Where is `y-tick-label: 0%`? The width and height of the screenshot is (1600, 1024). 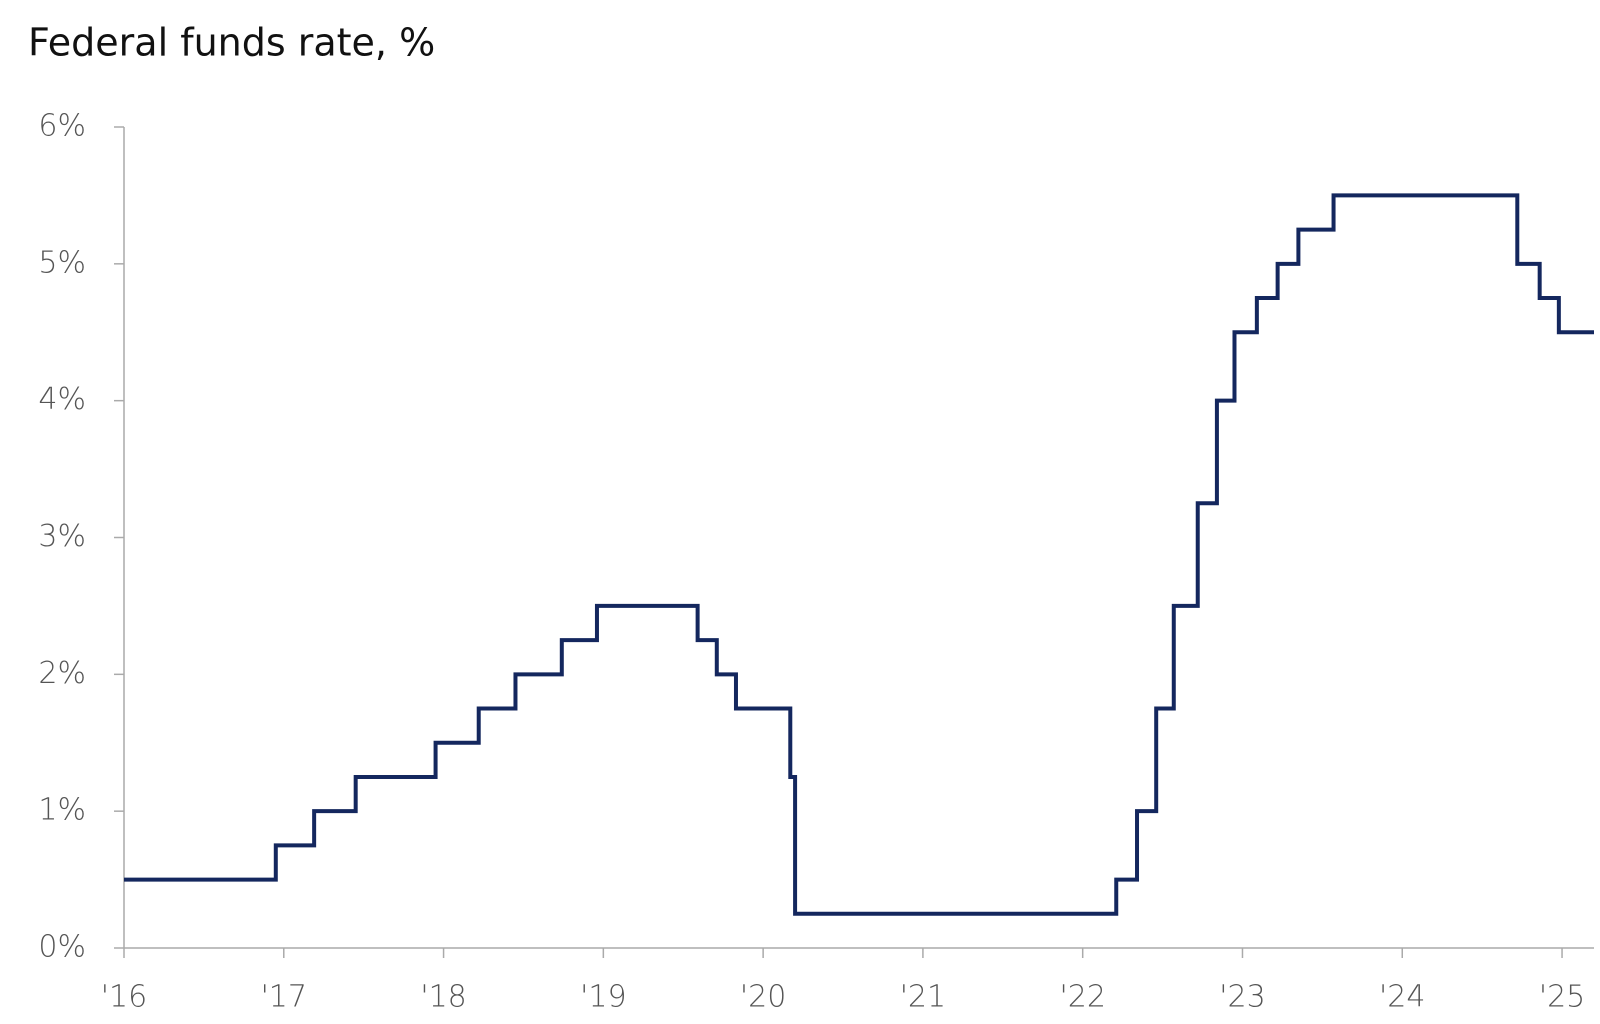
y-tick-label: 0% is located at coordinates (62, 947).